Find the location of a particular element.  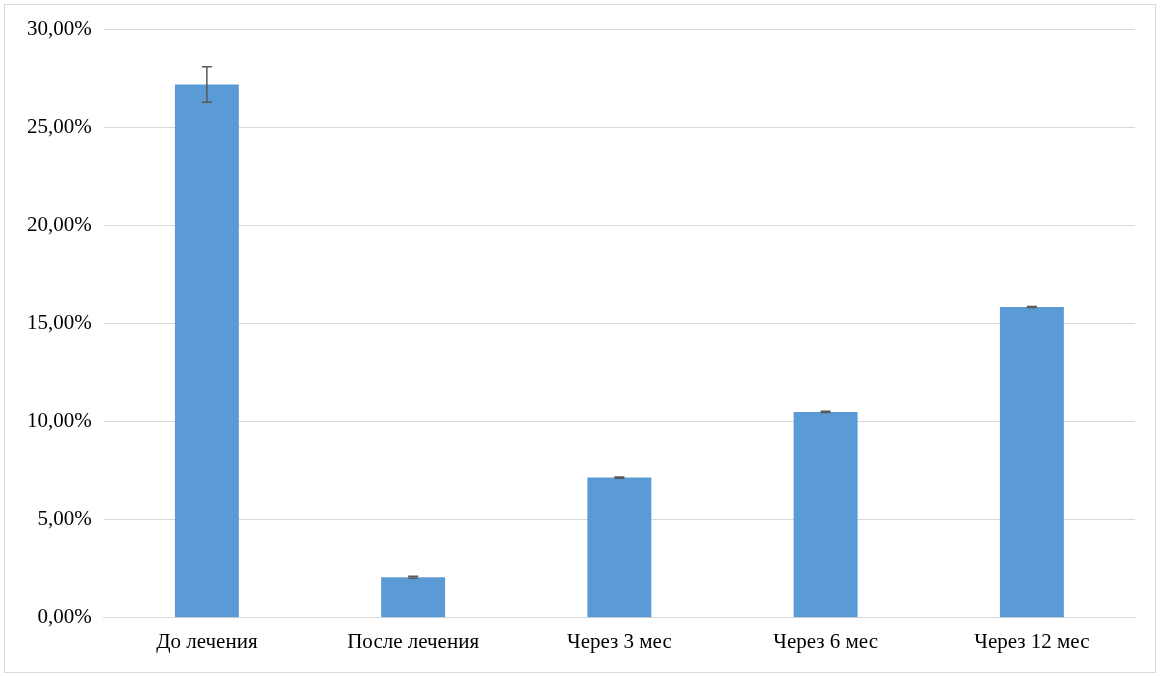

y-tick-label: 0,00% is located at coordinates (64, 616).